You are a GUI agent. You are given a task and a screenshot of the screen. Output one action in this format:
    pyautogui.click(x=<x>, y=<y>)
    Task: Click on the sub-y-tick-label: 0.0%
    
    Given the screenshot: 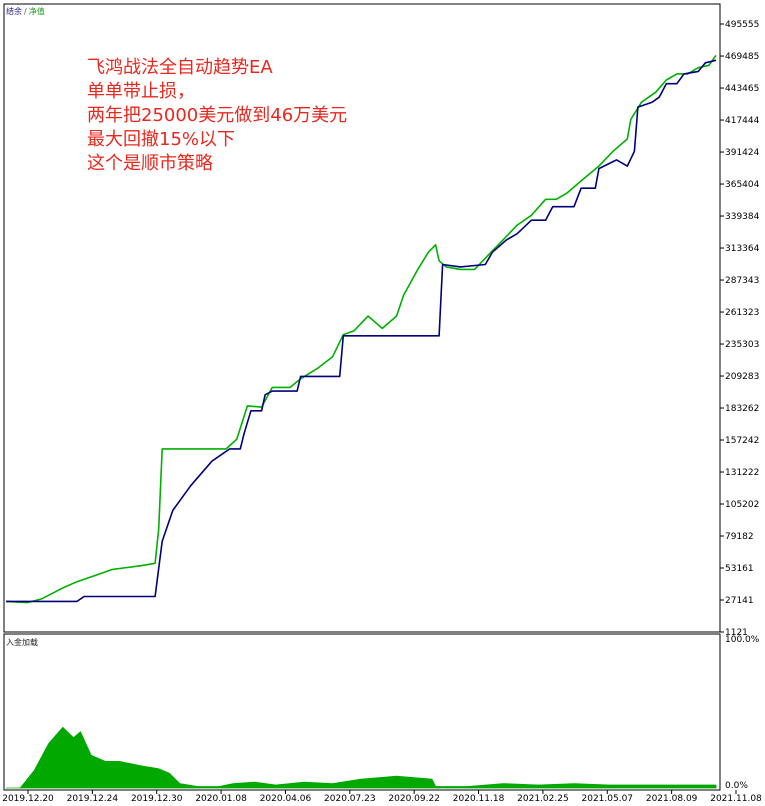 What is the action you would take?
    pyautogui.click(x=736, y=786)
    